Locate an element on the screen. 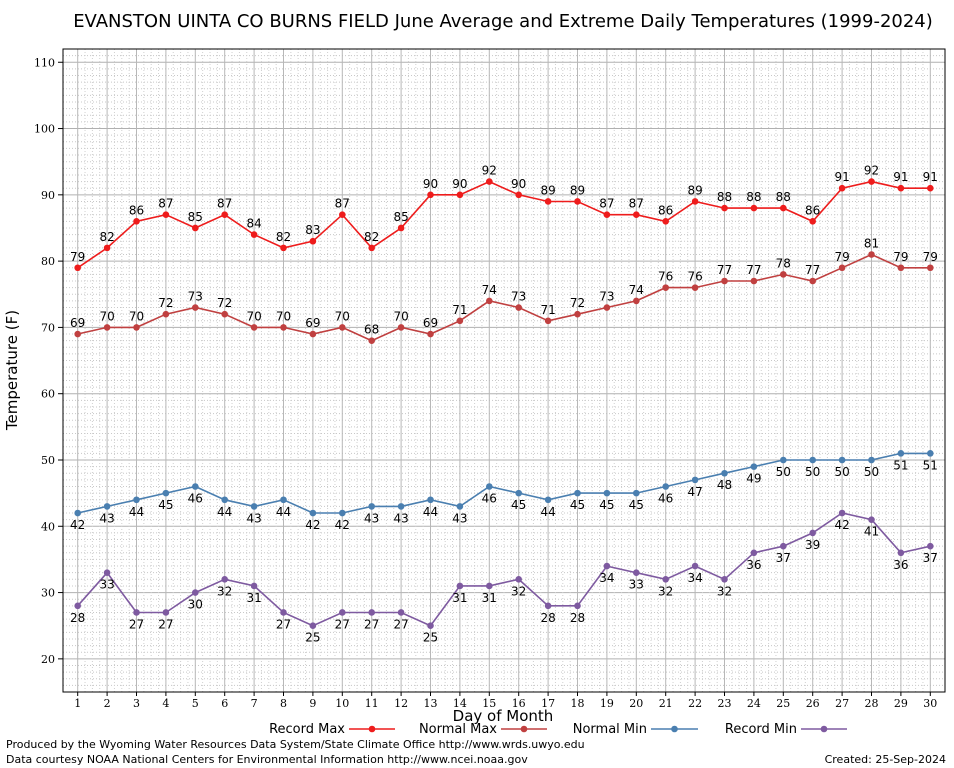 The image size is (954, 768). data-label-record-max: 91 is located at coordinates (900, 177).